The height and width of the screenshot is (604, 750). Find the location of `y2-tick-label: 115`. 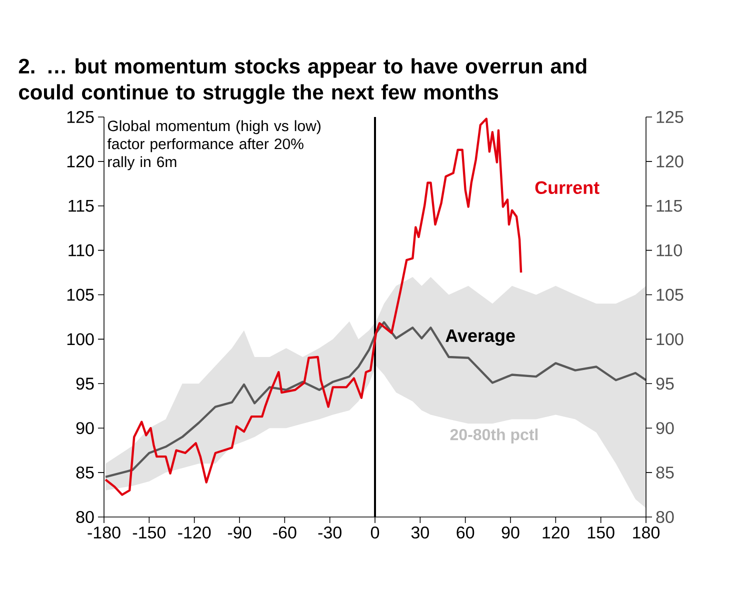

y2-tick-label: 115 is located at coordinates (81, 206).